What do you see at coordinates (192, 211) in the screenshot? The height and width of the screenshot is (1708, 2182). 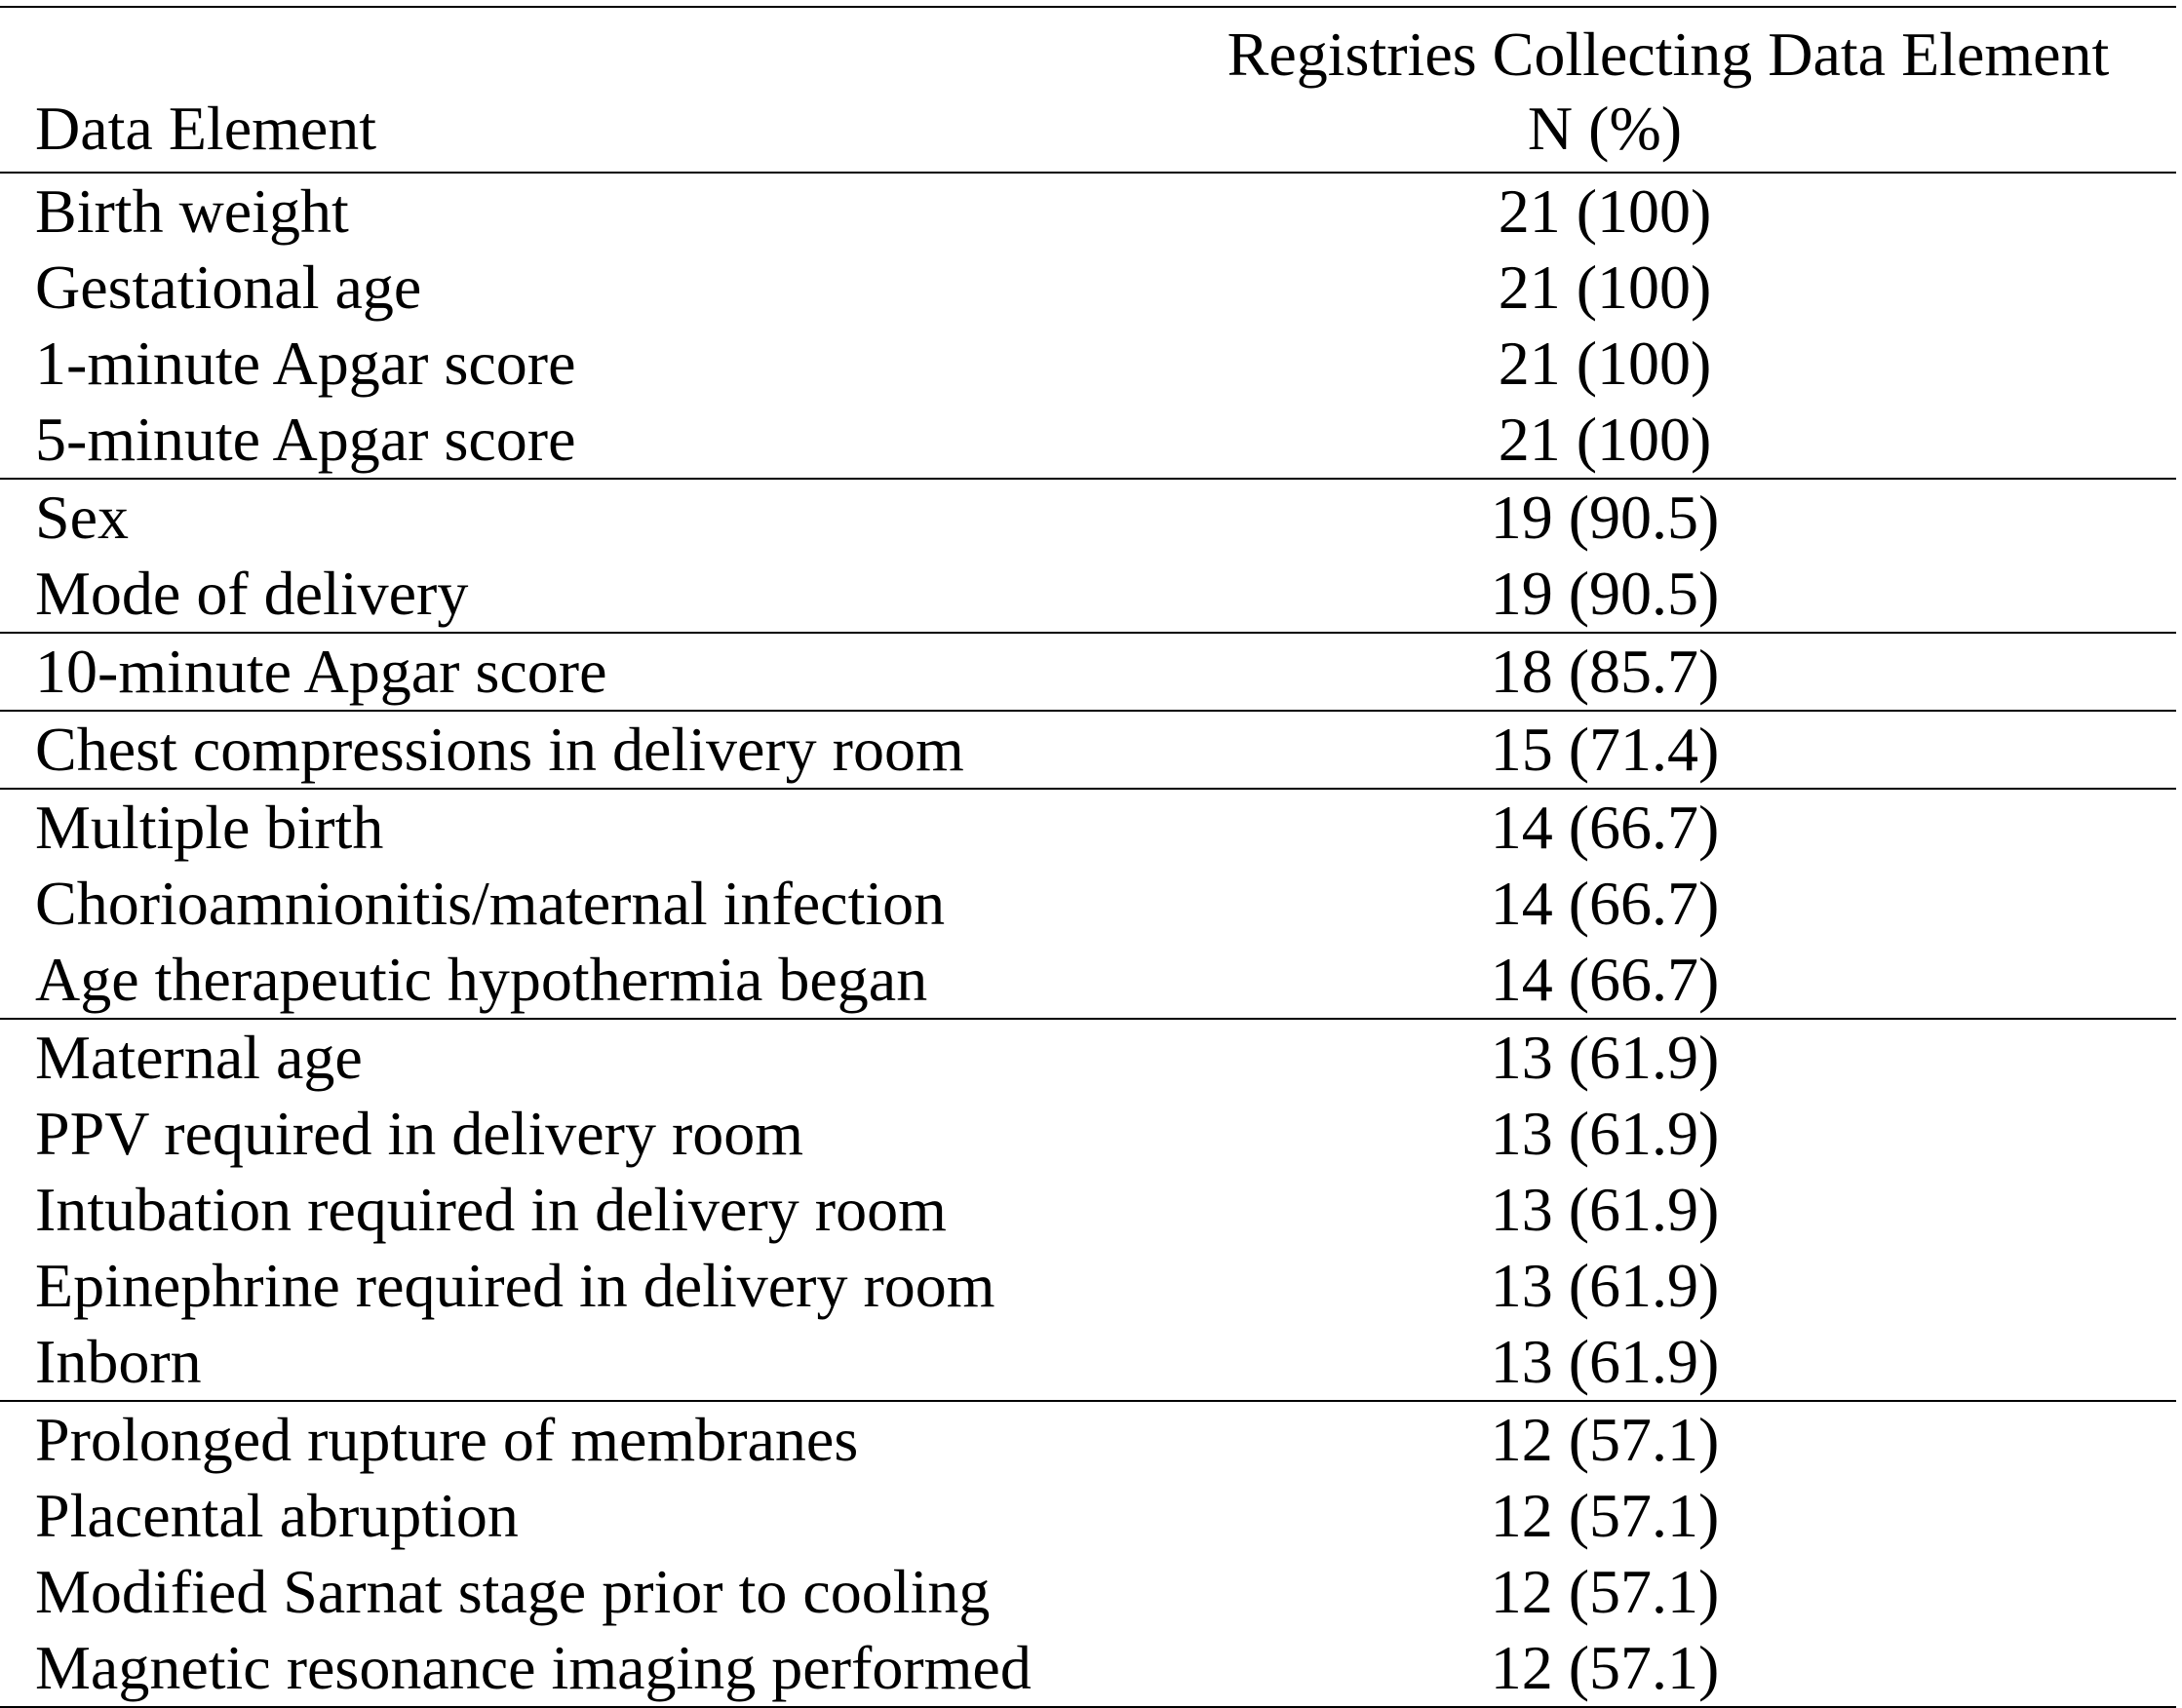 I see `data-element-cell: Birth weight` at bounding box center [192, 211].